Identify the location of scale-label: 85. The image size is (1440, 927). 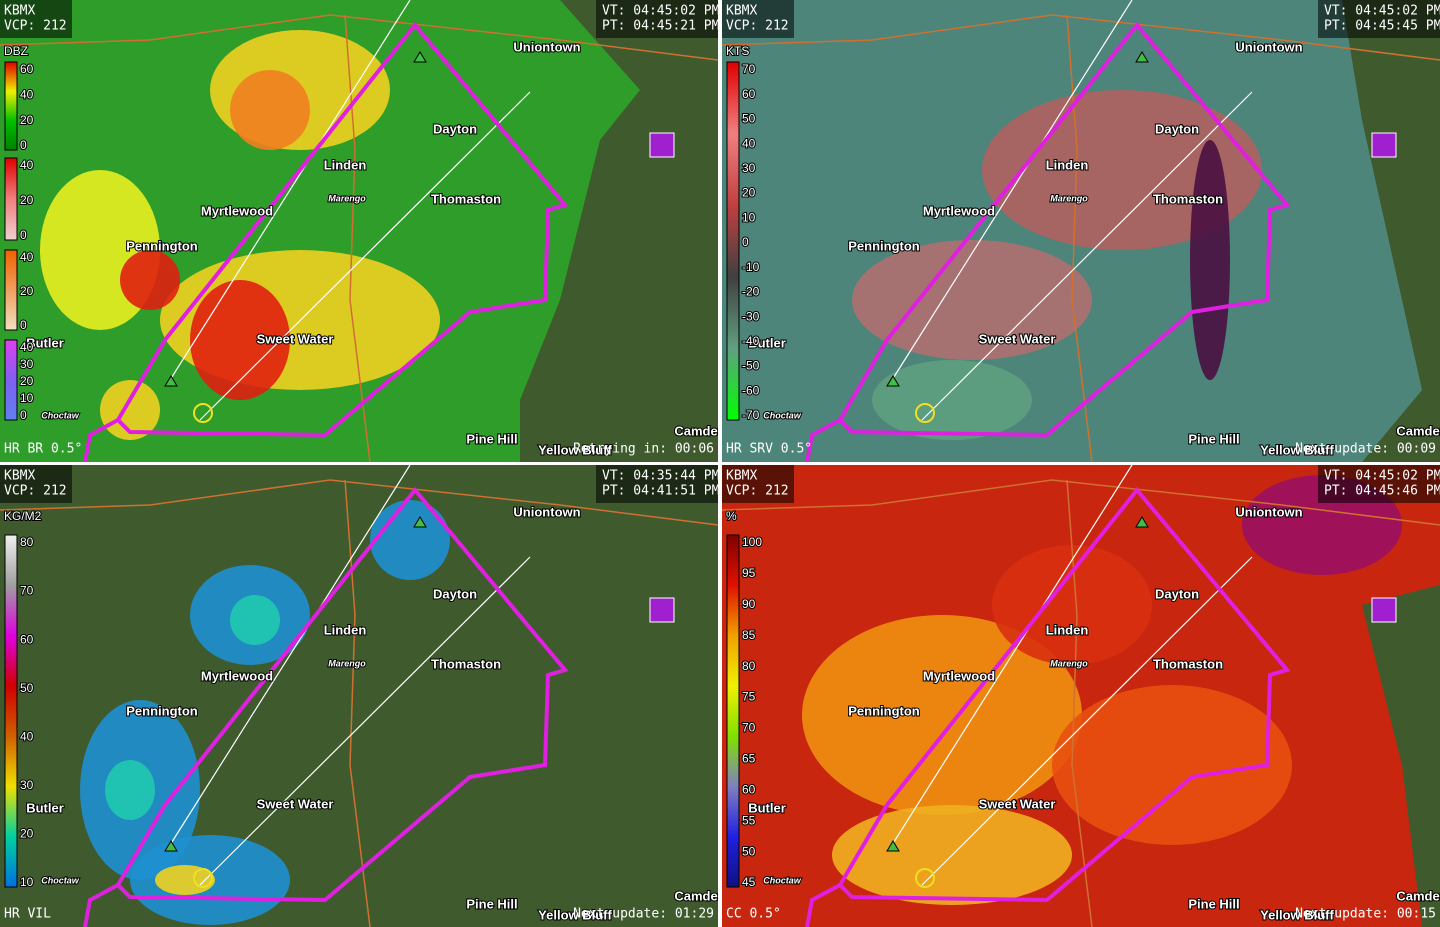
(749, 635).